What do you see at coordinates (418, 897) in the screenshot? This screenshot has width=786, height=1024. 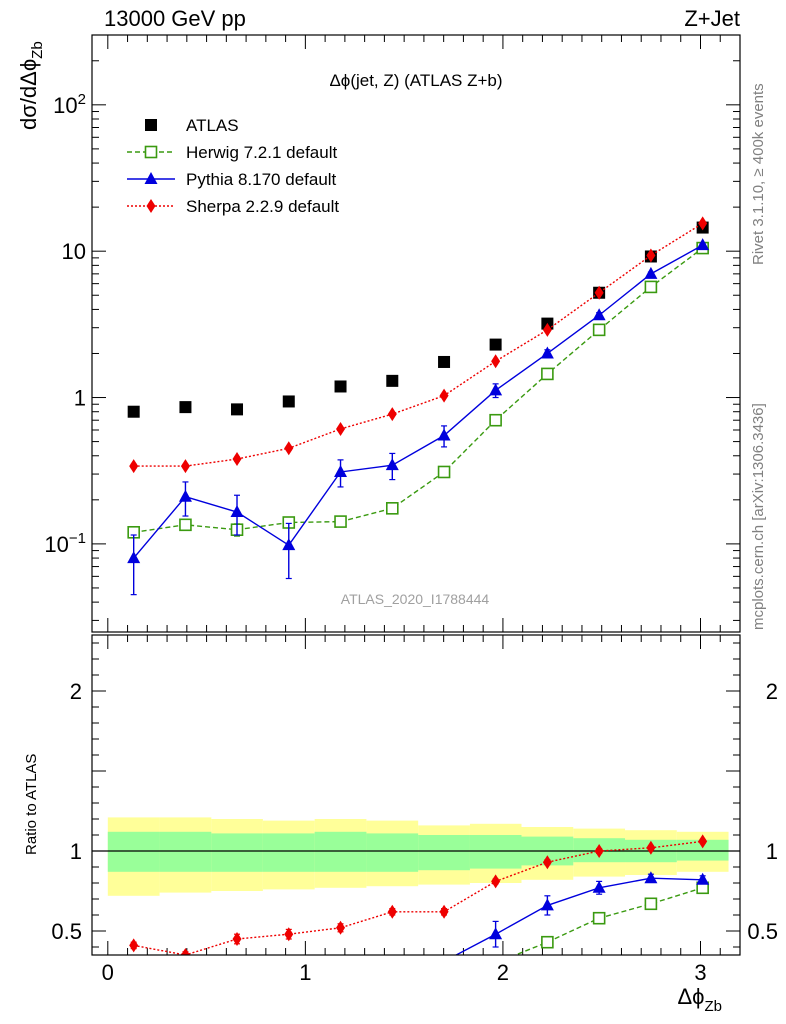 I see `series-line-sherpa` at bounding box center [418, 897].